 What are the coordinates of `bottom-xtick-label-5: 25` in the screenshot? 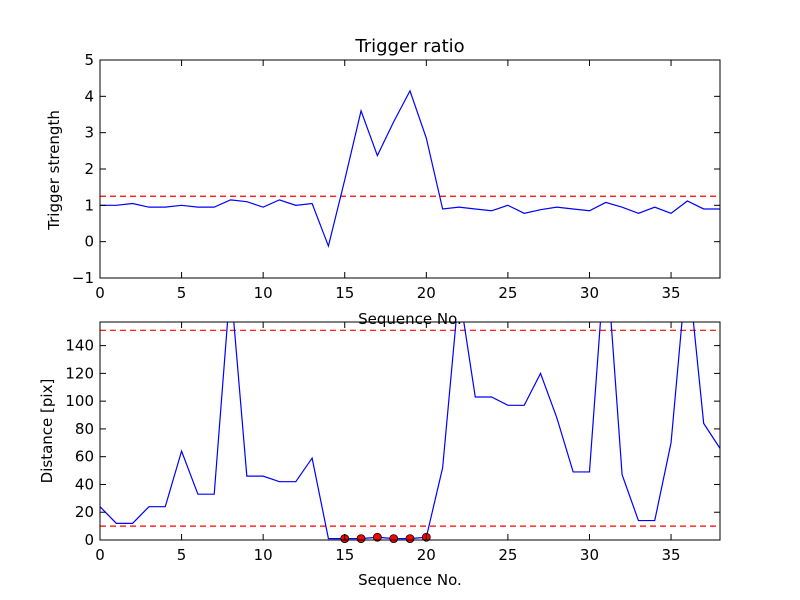 It's located at (507, 555).